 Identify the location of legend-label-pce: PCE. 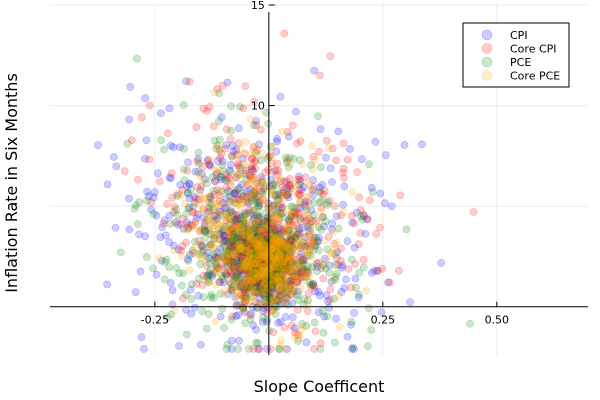
(520, 62).